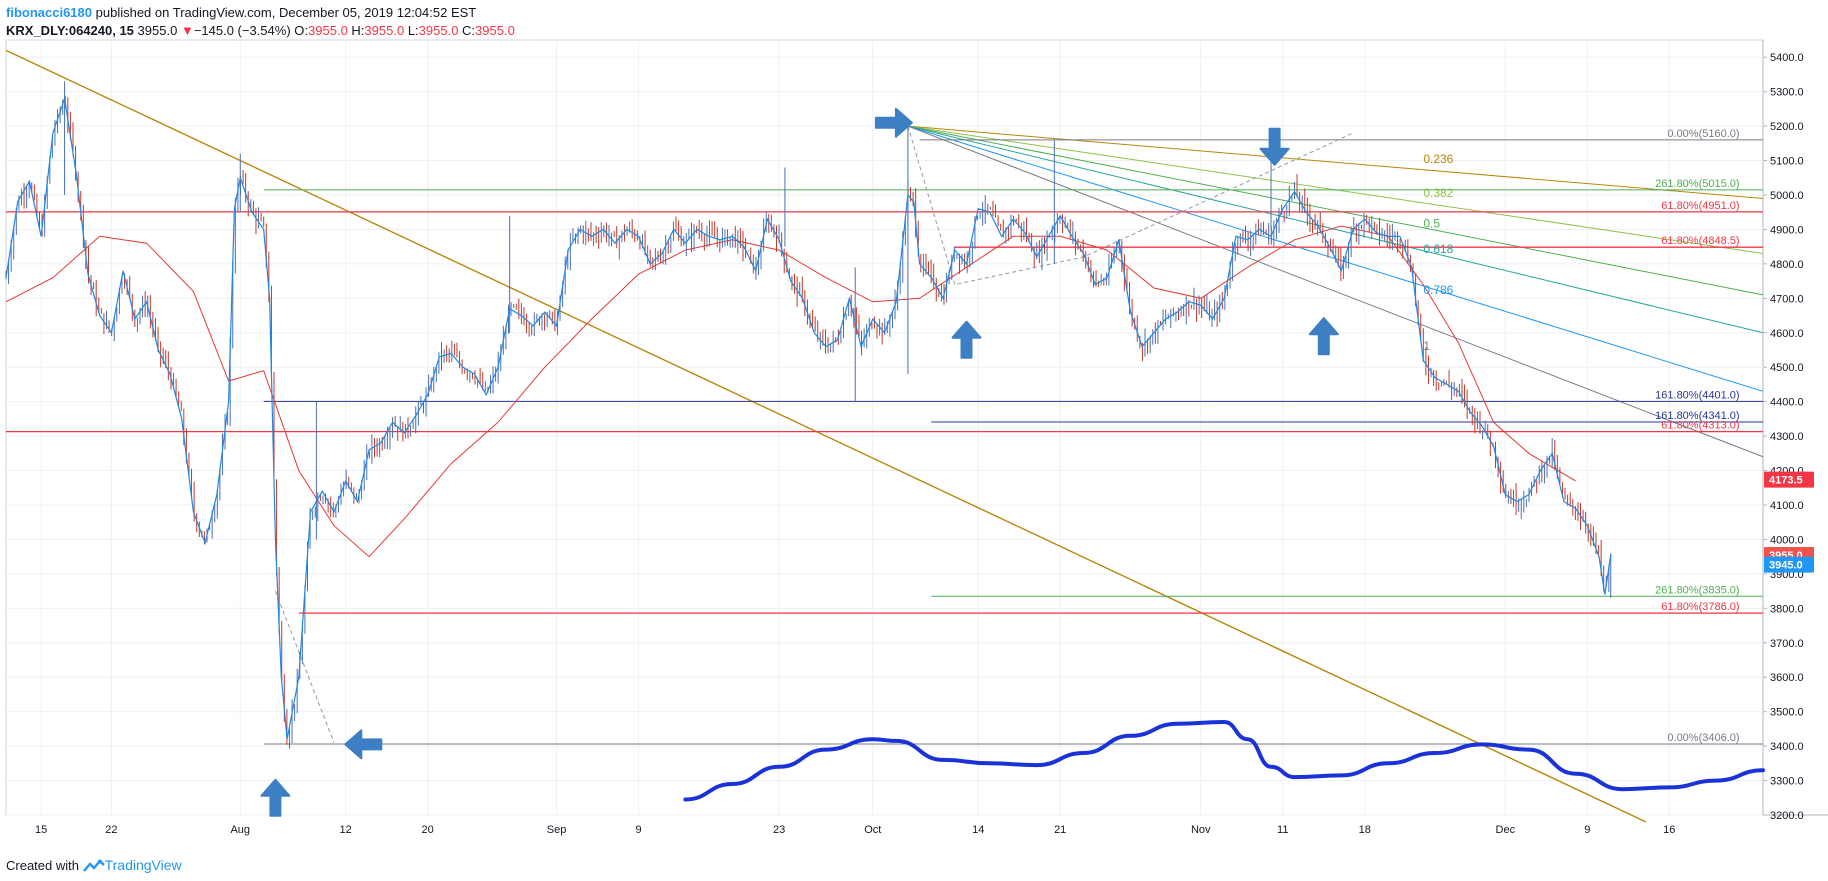 The width and height of the screenshot is (1828, 881). I want to click on y-tick-label: 3600.0, so click(1787, 678).